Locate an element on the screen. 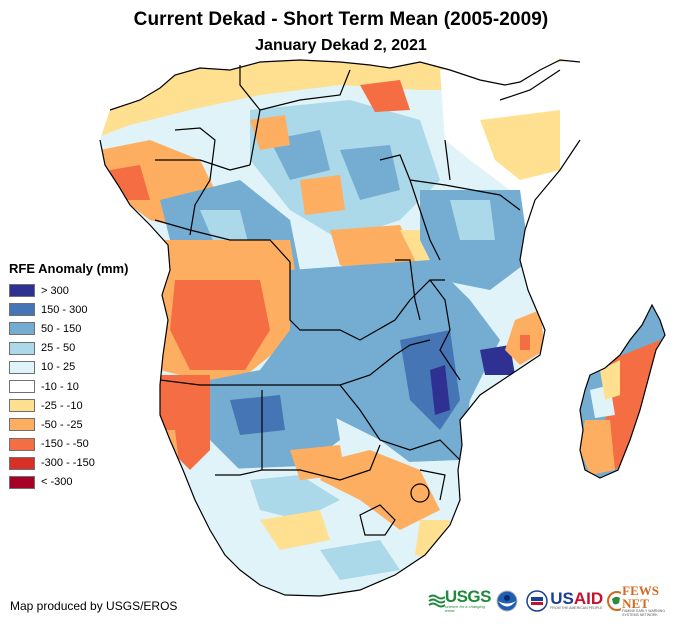 The image size is (682, 624). legend-title: RFE Anomaly (mm) is located at coordinates (69, 268).